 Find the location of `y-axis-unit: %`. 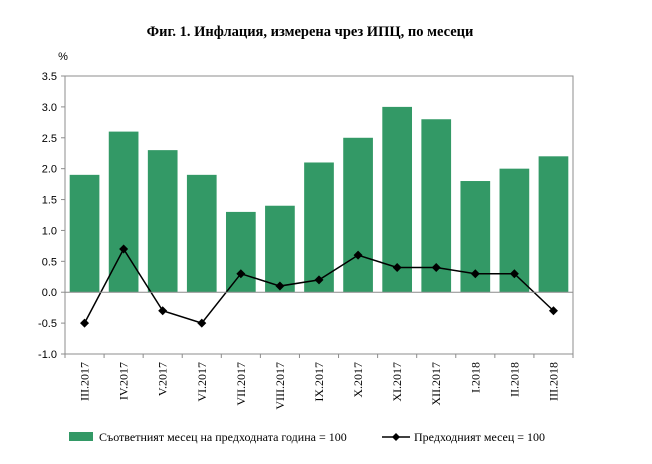

y-axis-unit: % is located at coordinates (63, 57).